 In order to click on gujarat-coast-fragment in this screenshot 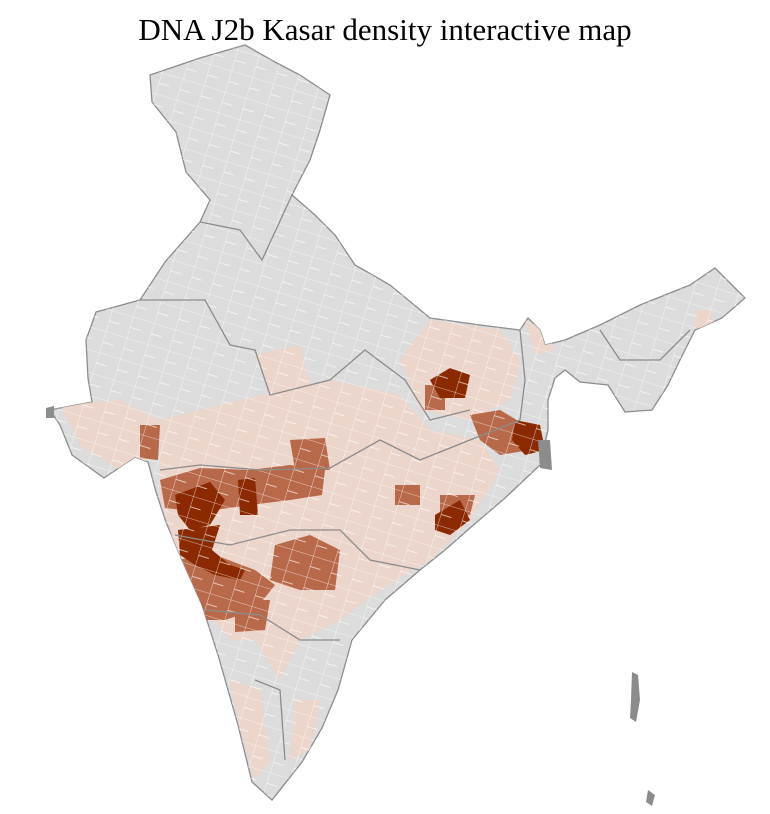, I will do `click(50, 412)`.